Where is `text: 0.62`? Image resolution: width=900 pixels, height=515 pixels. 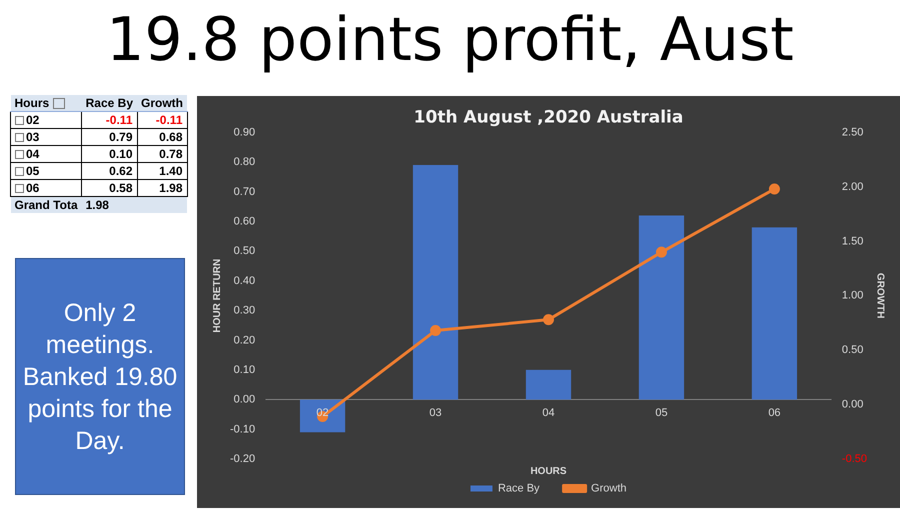 text: 0.62 is located at coordinates (109, 171).